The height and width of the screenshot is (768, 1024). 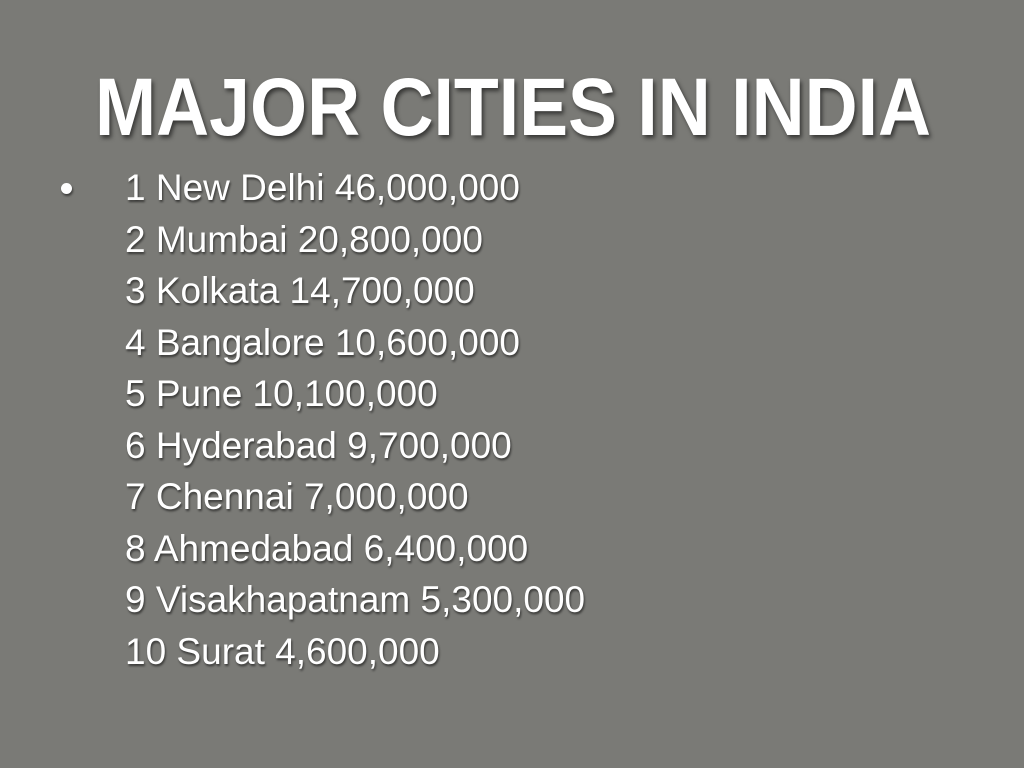 I want to click on city-item: 2 Mumbai 20,800,000, so click(x=304, y=239).